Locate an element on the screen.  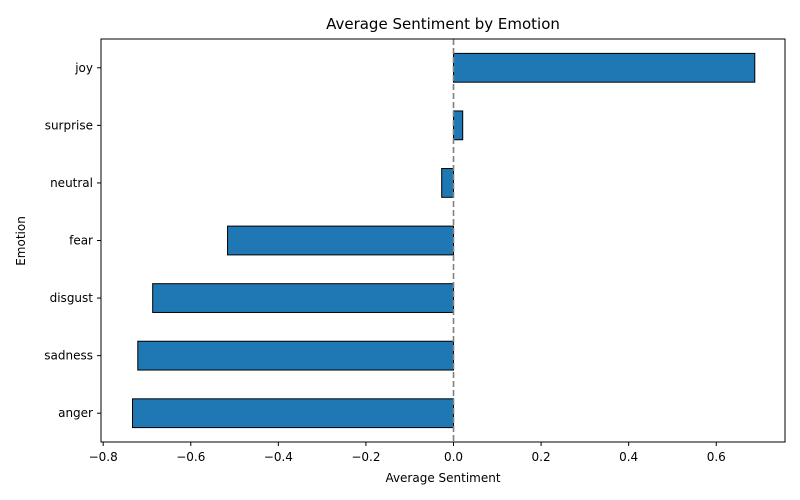
bar-surprise is located at coordinates (458, 125).